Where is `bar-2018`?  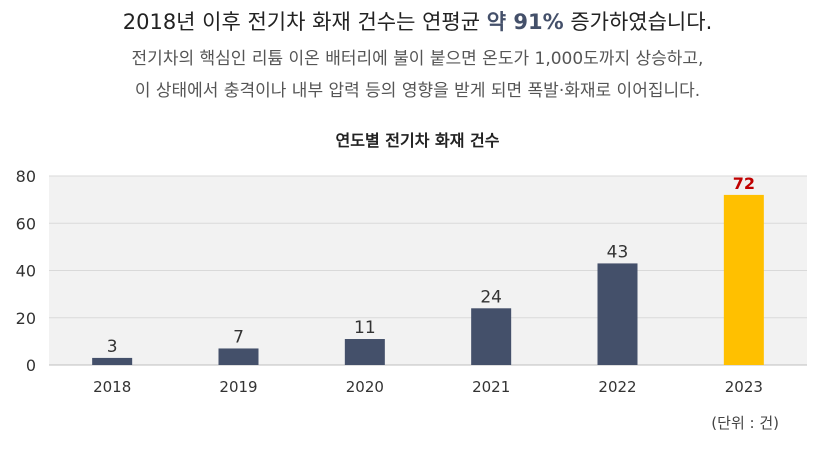 bar-2018 is located at coordinates (112, 361).